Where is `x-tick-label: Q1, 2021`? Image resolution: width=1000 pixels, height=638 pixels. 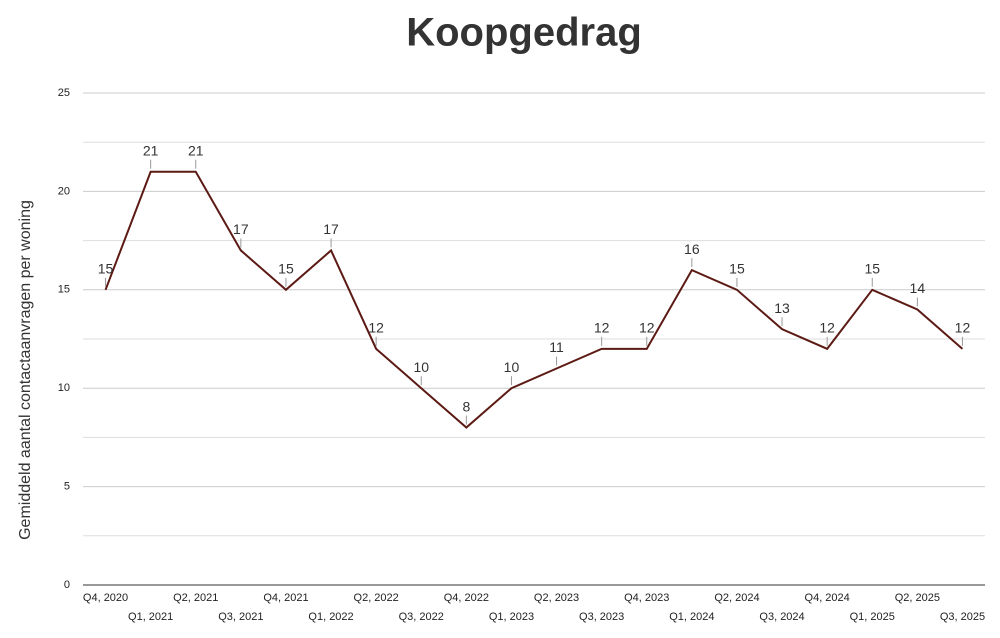 x-tick-label: Q1, 2021 is located at coordinates (150, 617).